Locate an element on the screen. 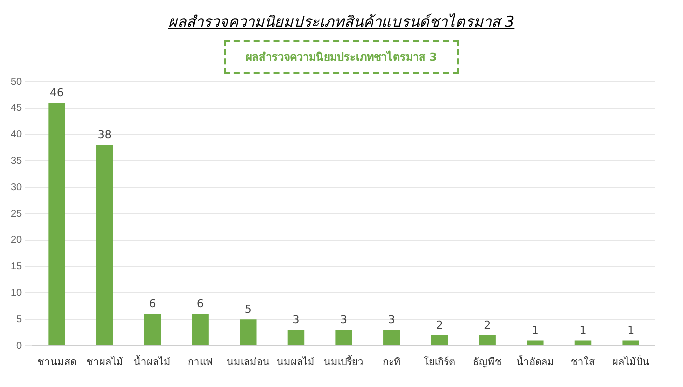  y-tick-label: 30 is located at coordinates (17, 188).